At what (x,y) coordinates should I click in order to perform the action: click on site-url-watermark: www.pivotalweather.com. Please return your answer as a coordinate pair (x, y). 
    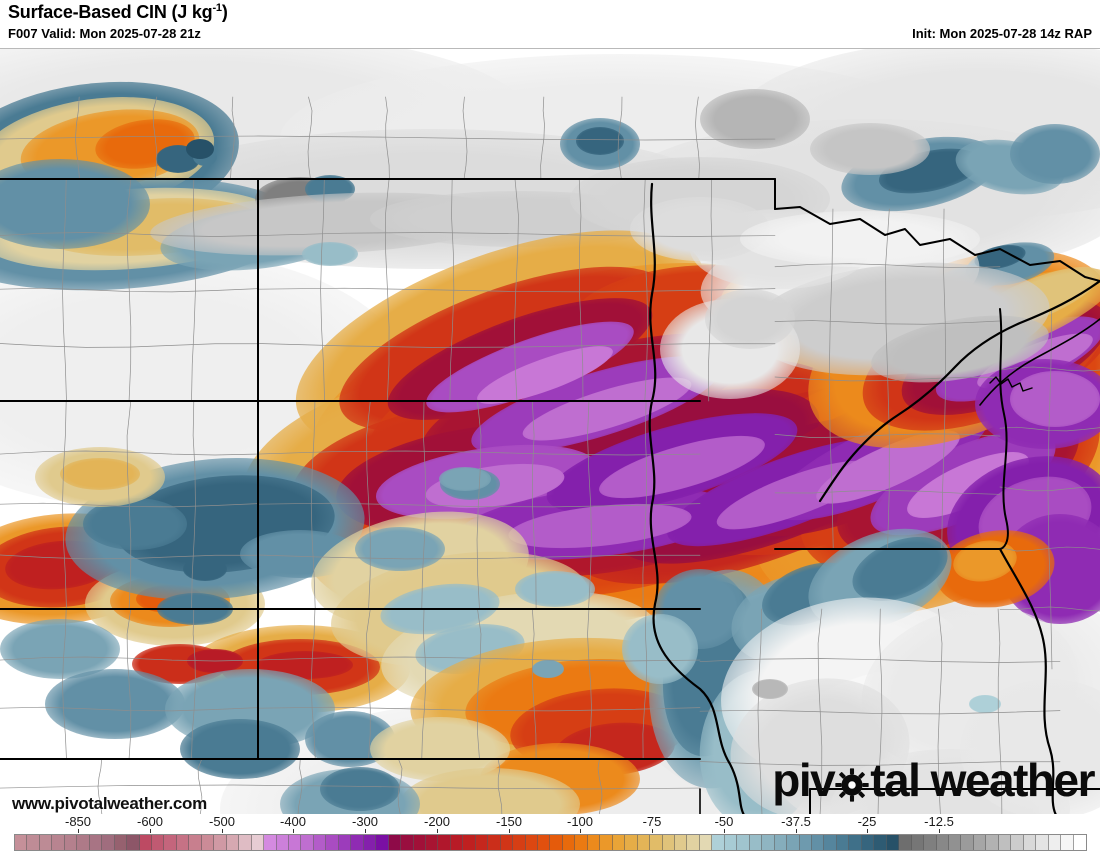
    Looking at the image, I should click on (109, 803).